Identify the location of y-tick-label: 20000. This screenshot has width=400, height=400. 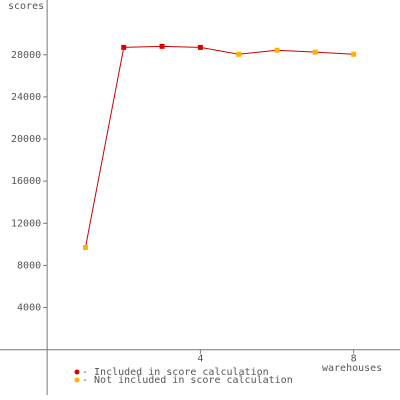
(26, 139).